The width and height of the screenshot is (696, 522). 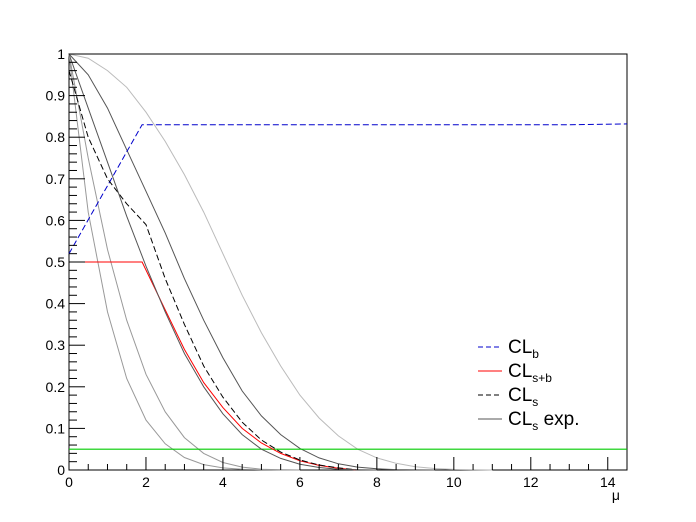 I want to click on x-tick-label: 4, so click(x=223, y=482).